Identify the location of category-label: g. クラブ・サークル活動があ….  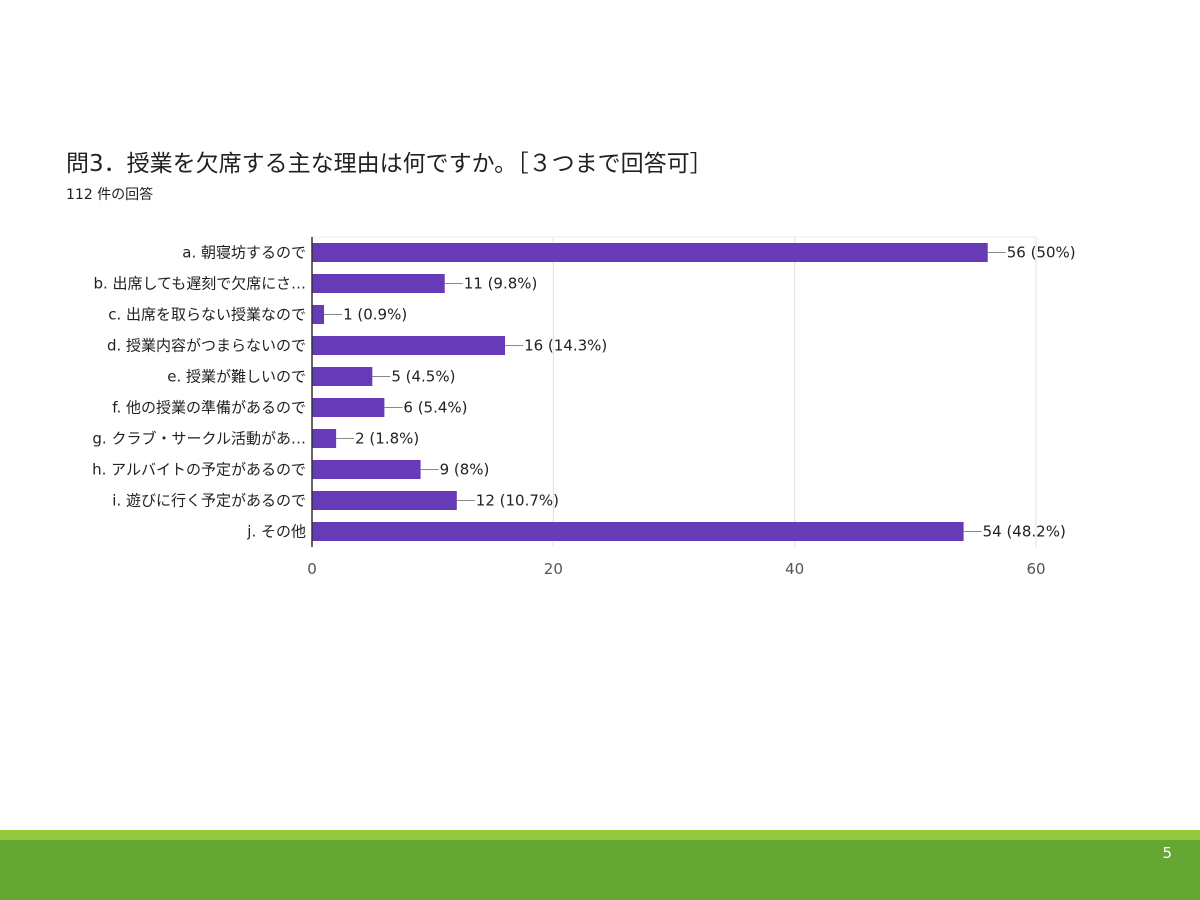
(199, 439).